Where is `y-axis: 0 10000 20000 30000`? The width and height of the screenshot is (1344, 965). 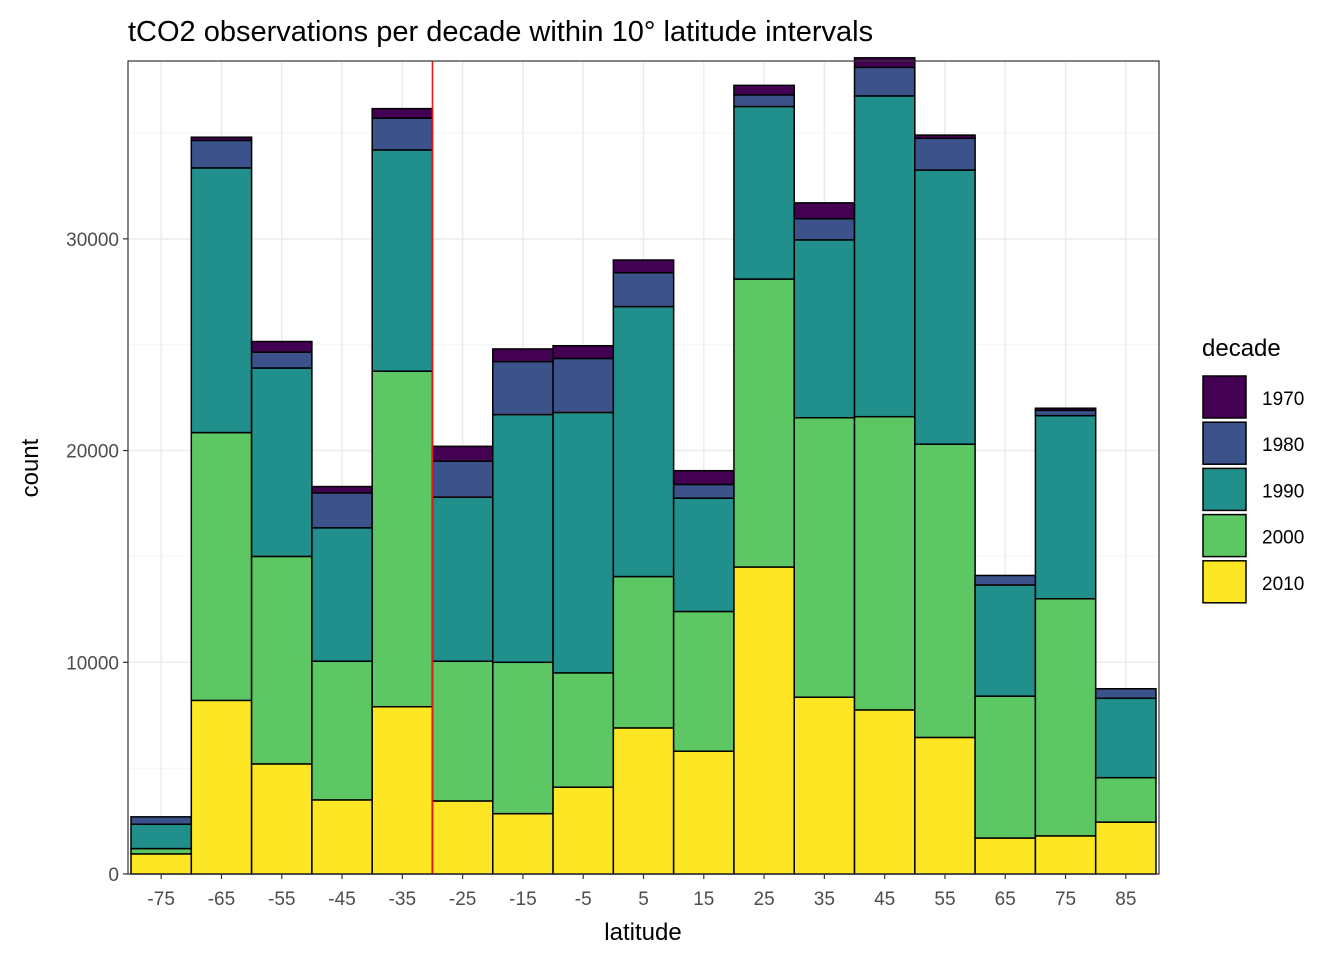
y-axis: 0 10000 20000 30000 is located at coordinates (97, 558).